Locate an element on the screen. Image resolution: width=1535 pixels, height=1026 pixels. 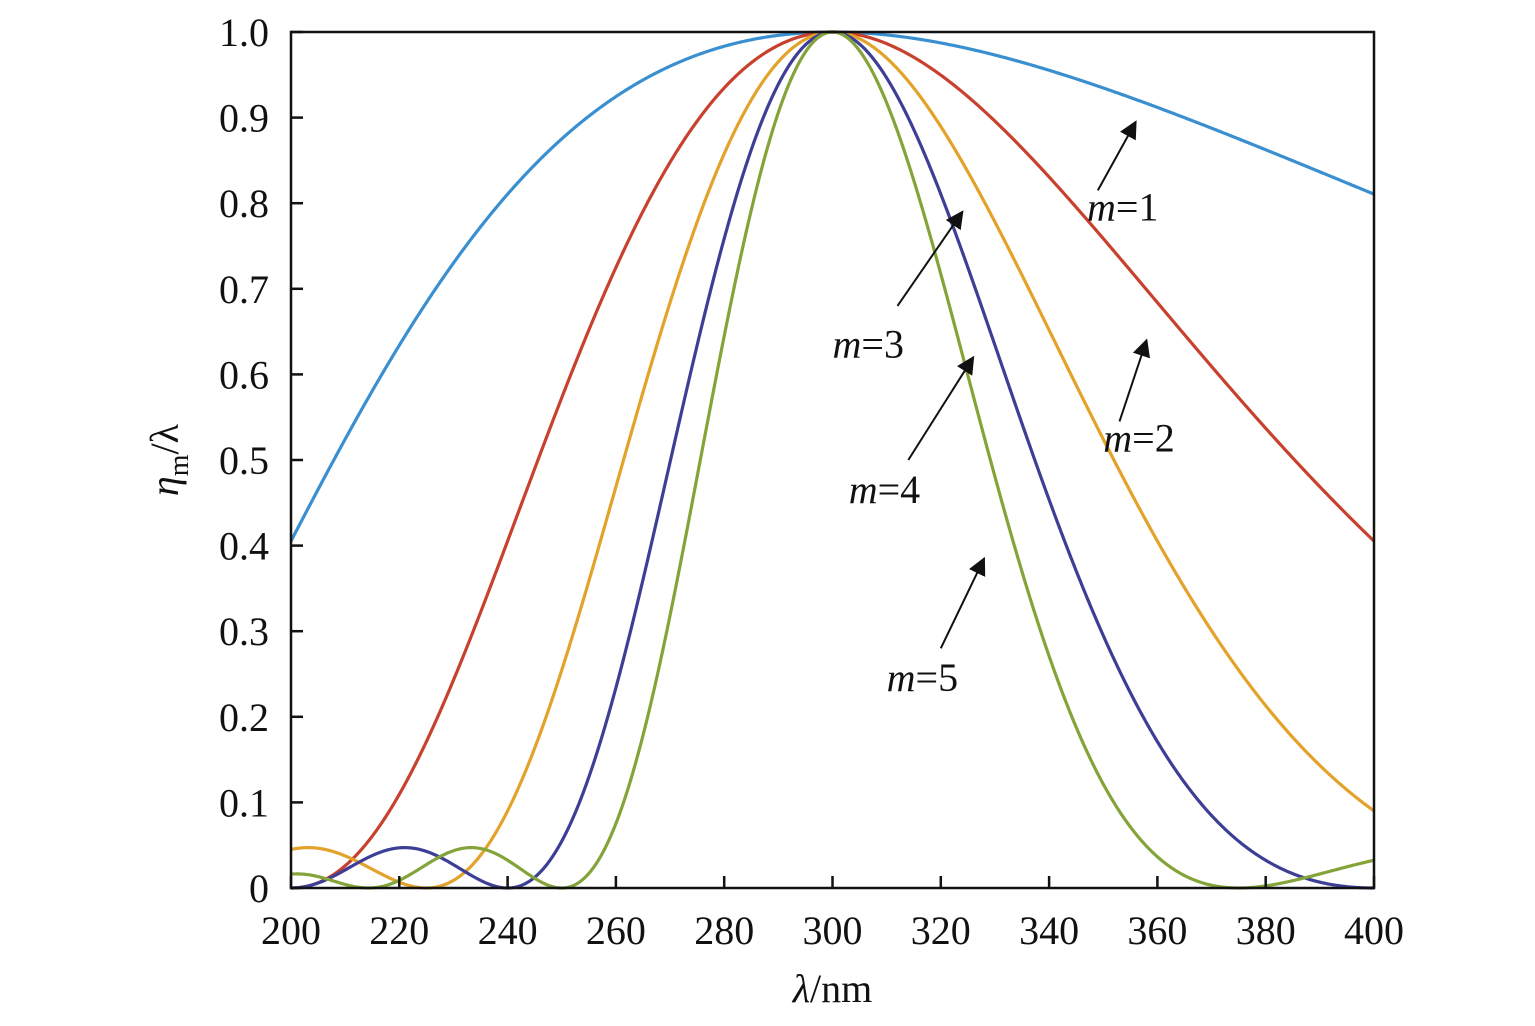
x-tick-label: 220 is located at coordinates (399, 930).